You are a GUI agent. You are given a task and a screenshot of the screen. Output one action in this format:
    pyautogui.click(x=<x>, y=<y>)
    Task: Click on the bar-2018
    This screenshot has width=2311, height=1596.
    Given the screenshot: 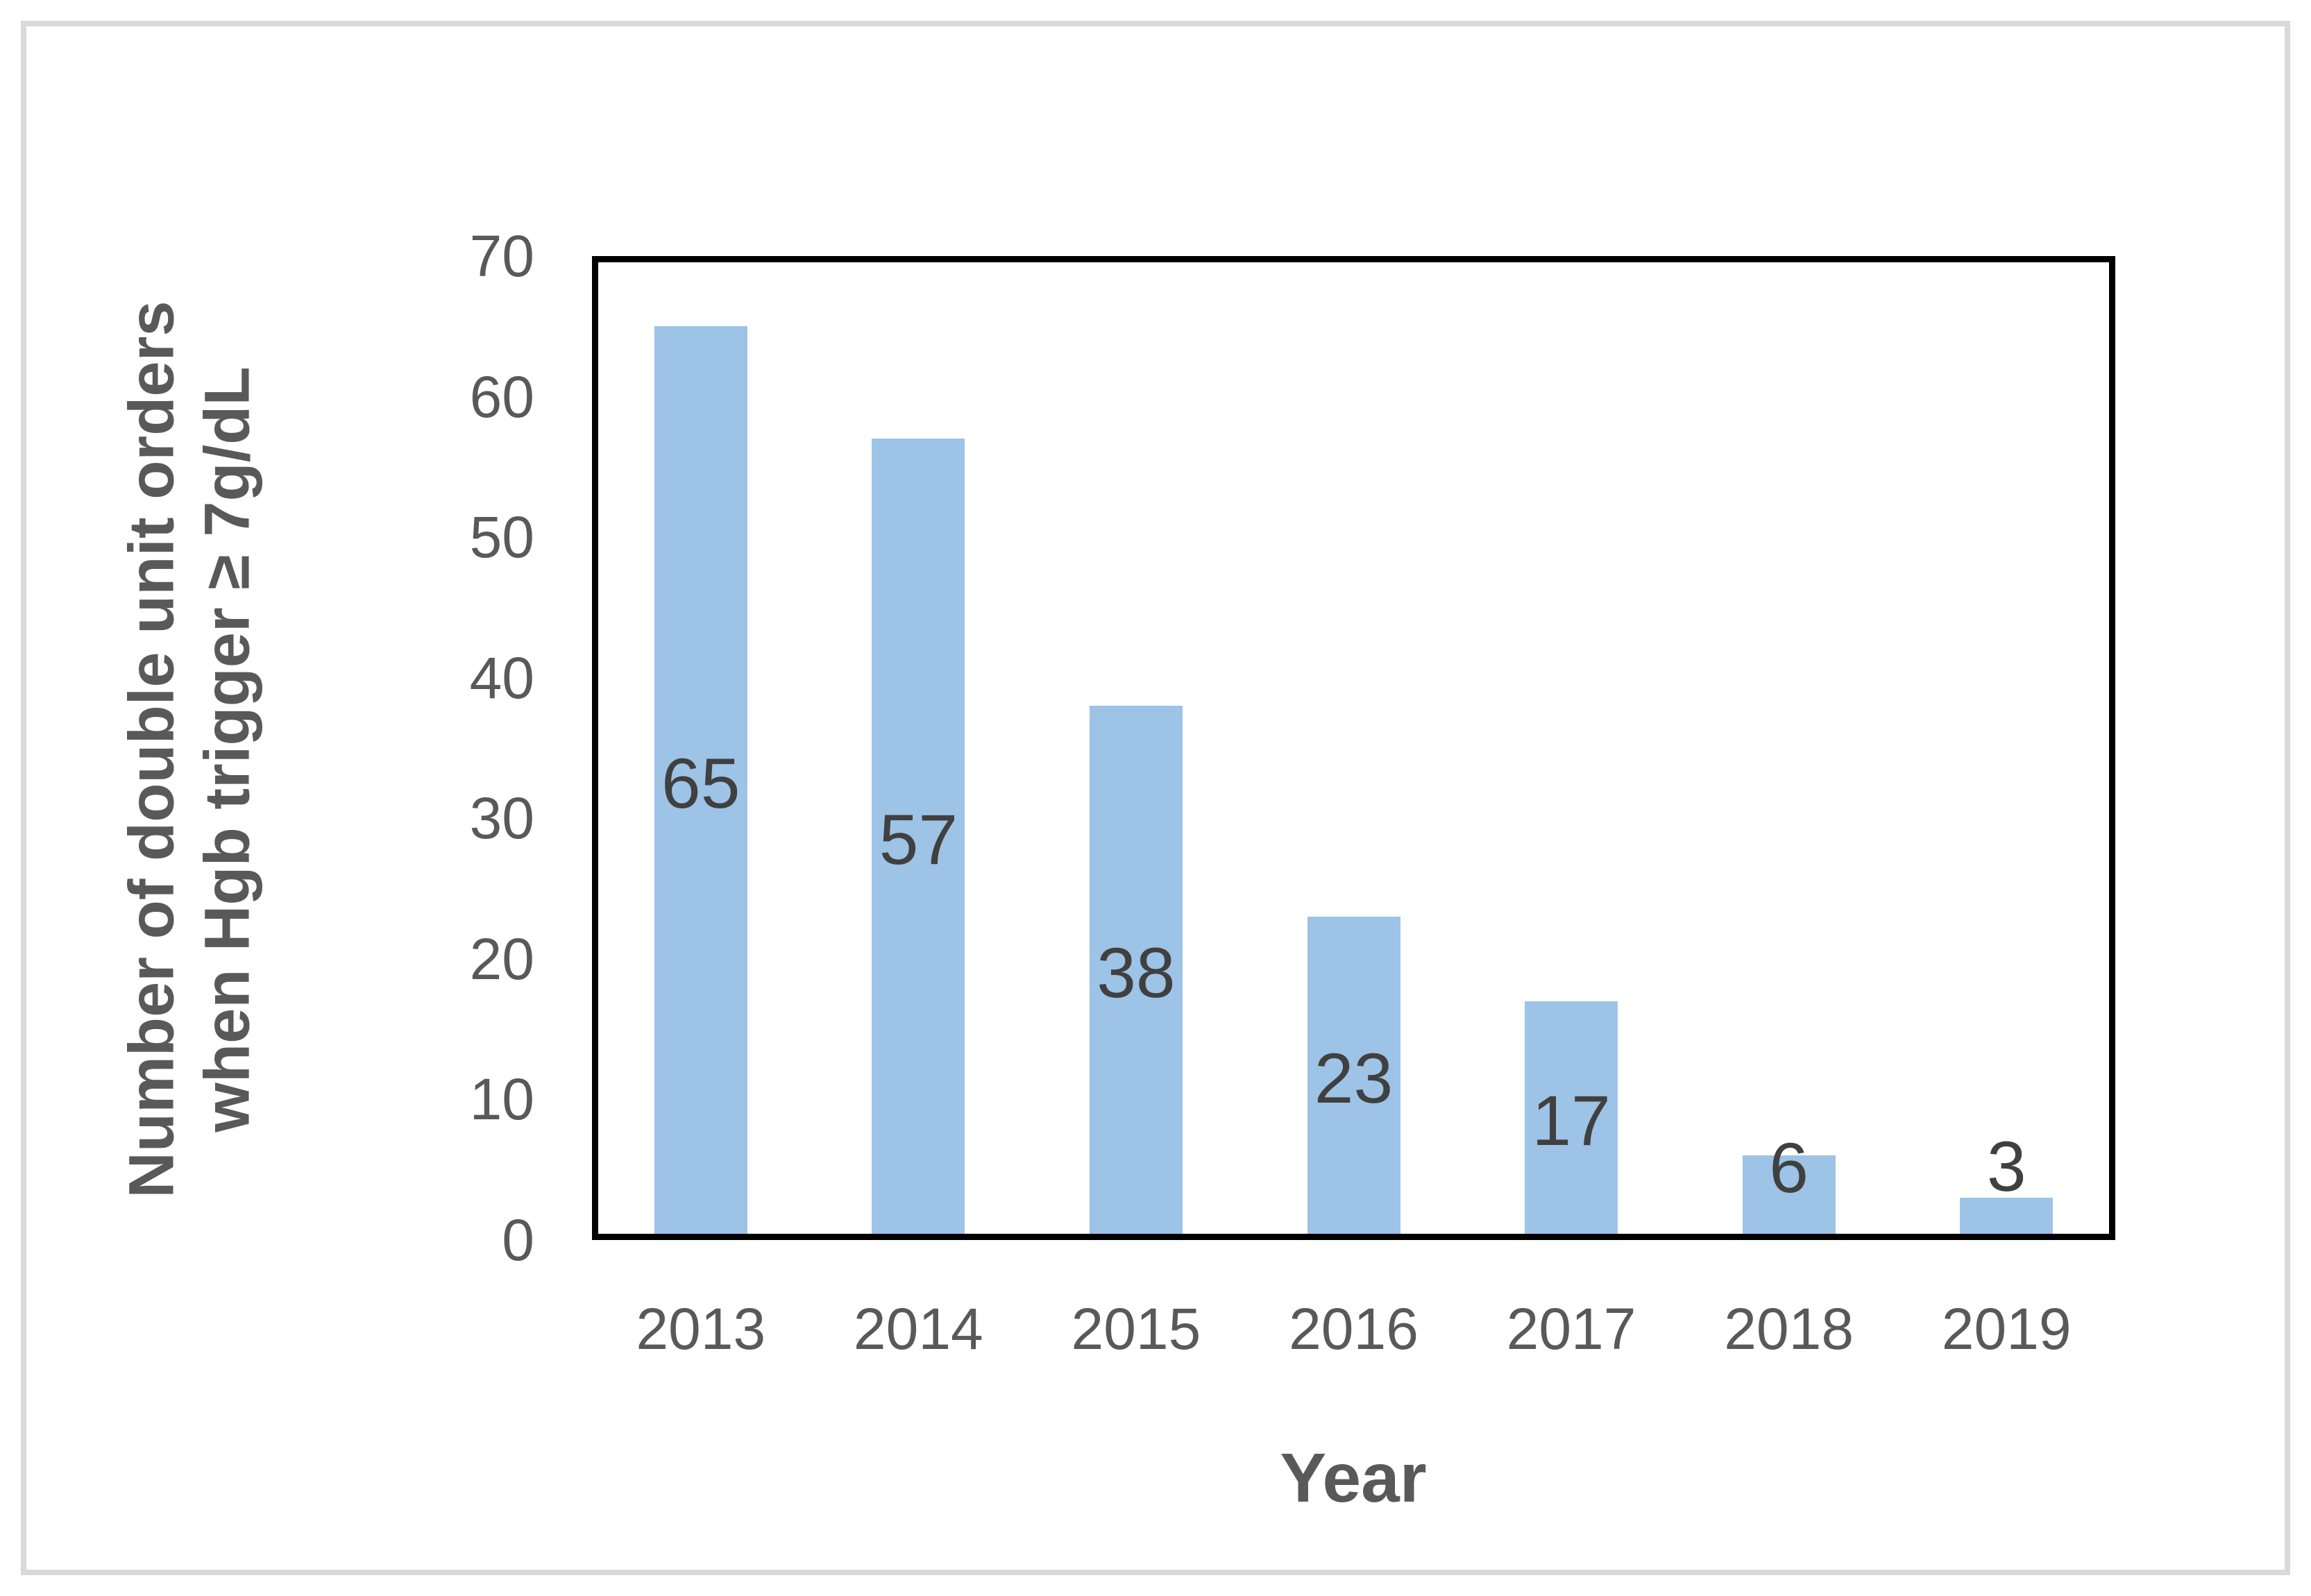 What is the action you would take?
    pyautogui.click(x=1789, y=1197)
    